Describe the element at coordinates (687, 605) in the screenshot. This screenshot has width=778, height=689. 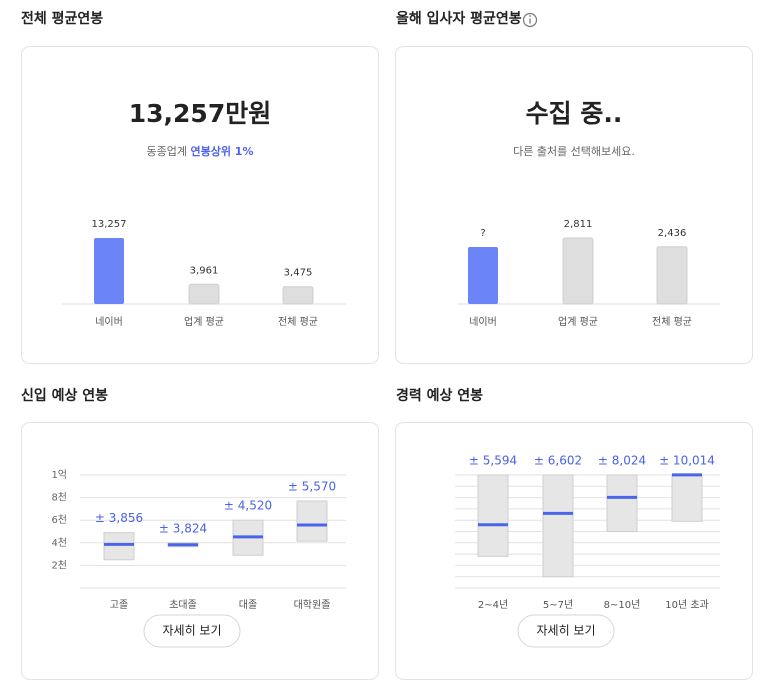
I see `x-tick-label: 10년 초과` at that location.